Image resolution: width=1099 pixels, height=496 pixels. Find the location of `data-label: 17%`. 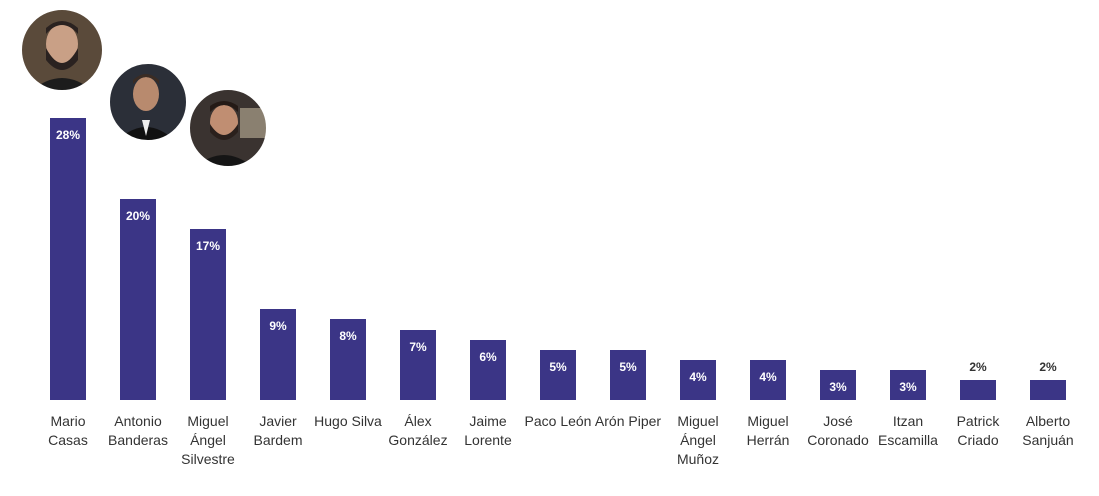

data-label: 17% is located at coordinates (208, 245).